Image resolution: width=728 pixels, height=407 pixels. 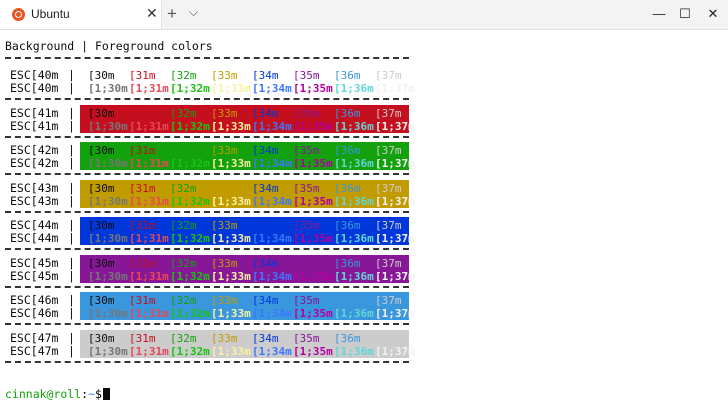 What do you see at coordinates (81, 14) in the screenshot?
I see `tab-ubuntu: Ubuntu ✕` at bounding box center [81, 14].